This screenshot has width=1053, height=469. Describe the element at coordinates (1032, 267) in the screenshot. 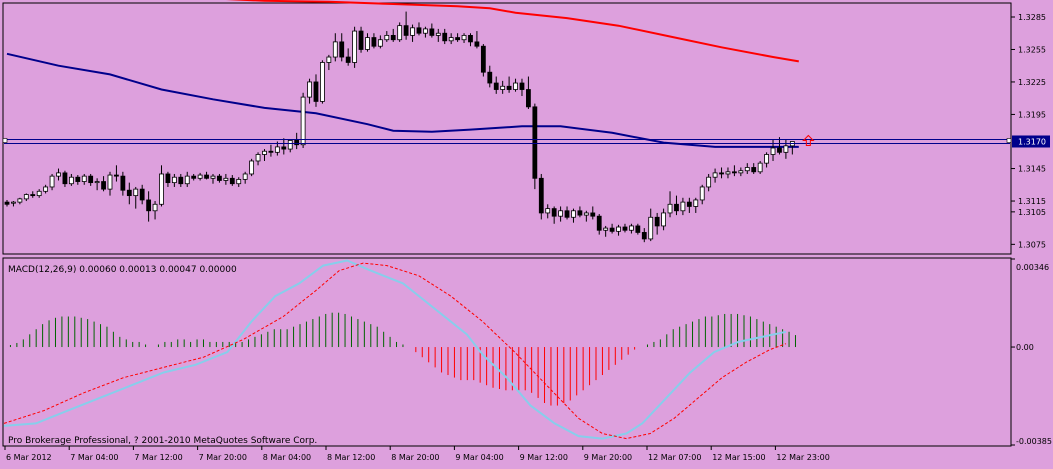

I see `macd-tick-label: 0.00346` at that location.